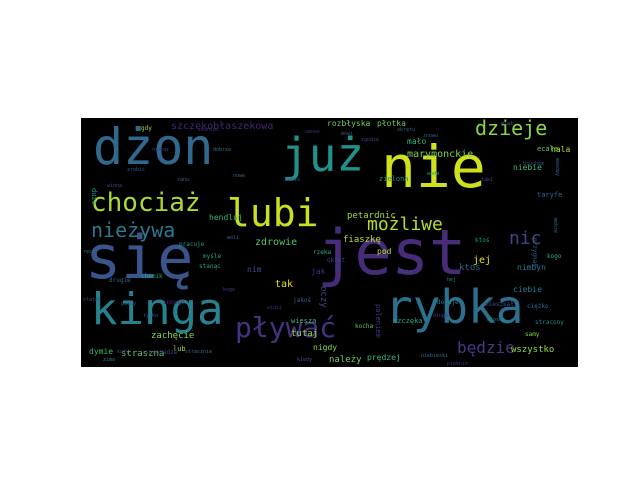 The height and width of the screenshot is (480, 640). What do you see at coordinates (133, 230) in the screenshot?
I see `cloud-word: nieżywa` at bounding box center [133, 230].